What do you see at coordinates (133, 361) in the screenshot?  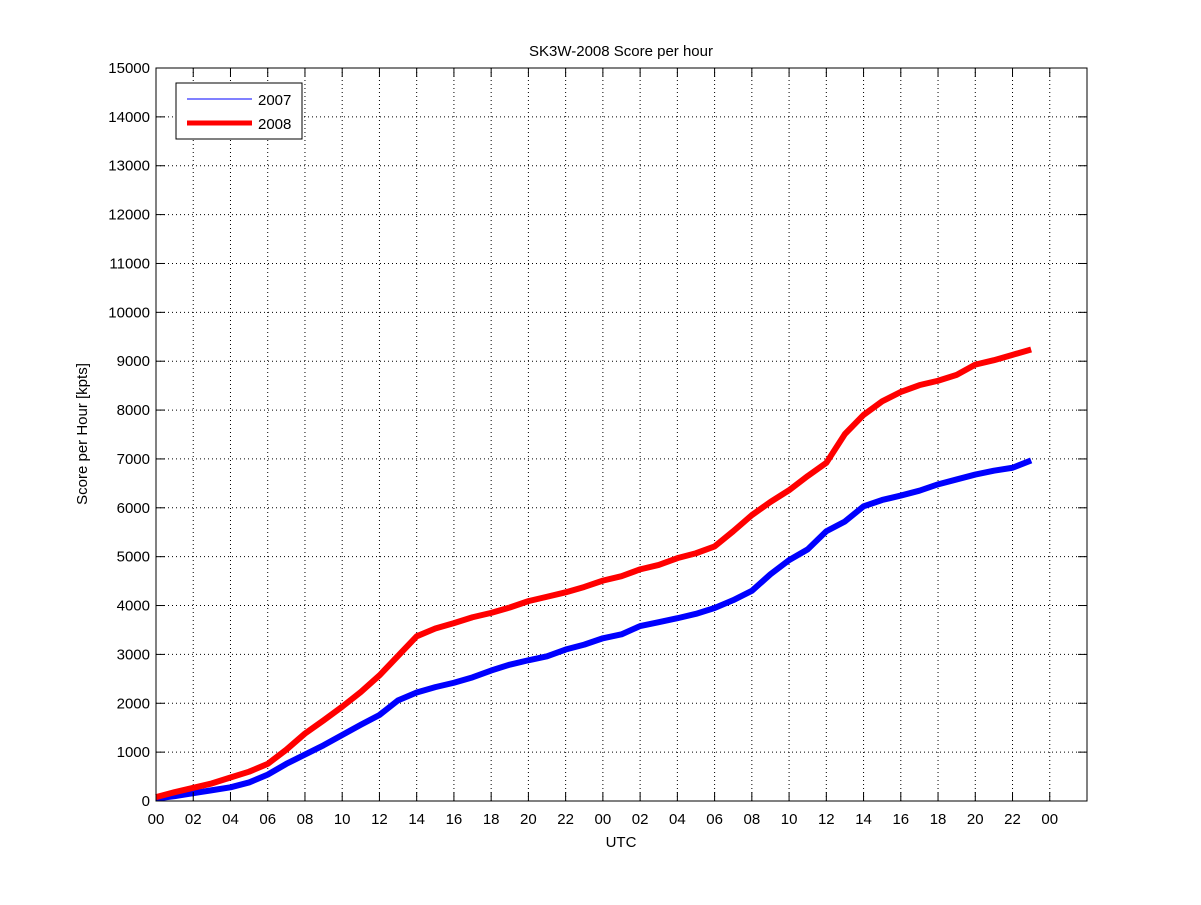 I see `y-tick-label: 9000` at bounding box center [133, 361].